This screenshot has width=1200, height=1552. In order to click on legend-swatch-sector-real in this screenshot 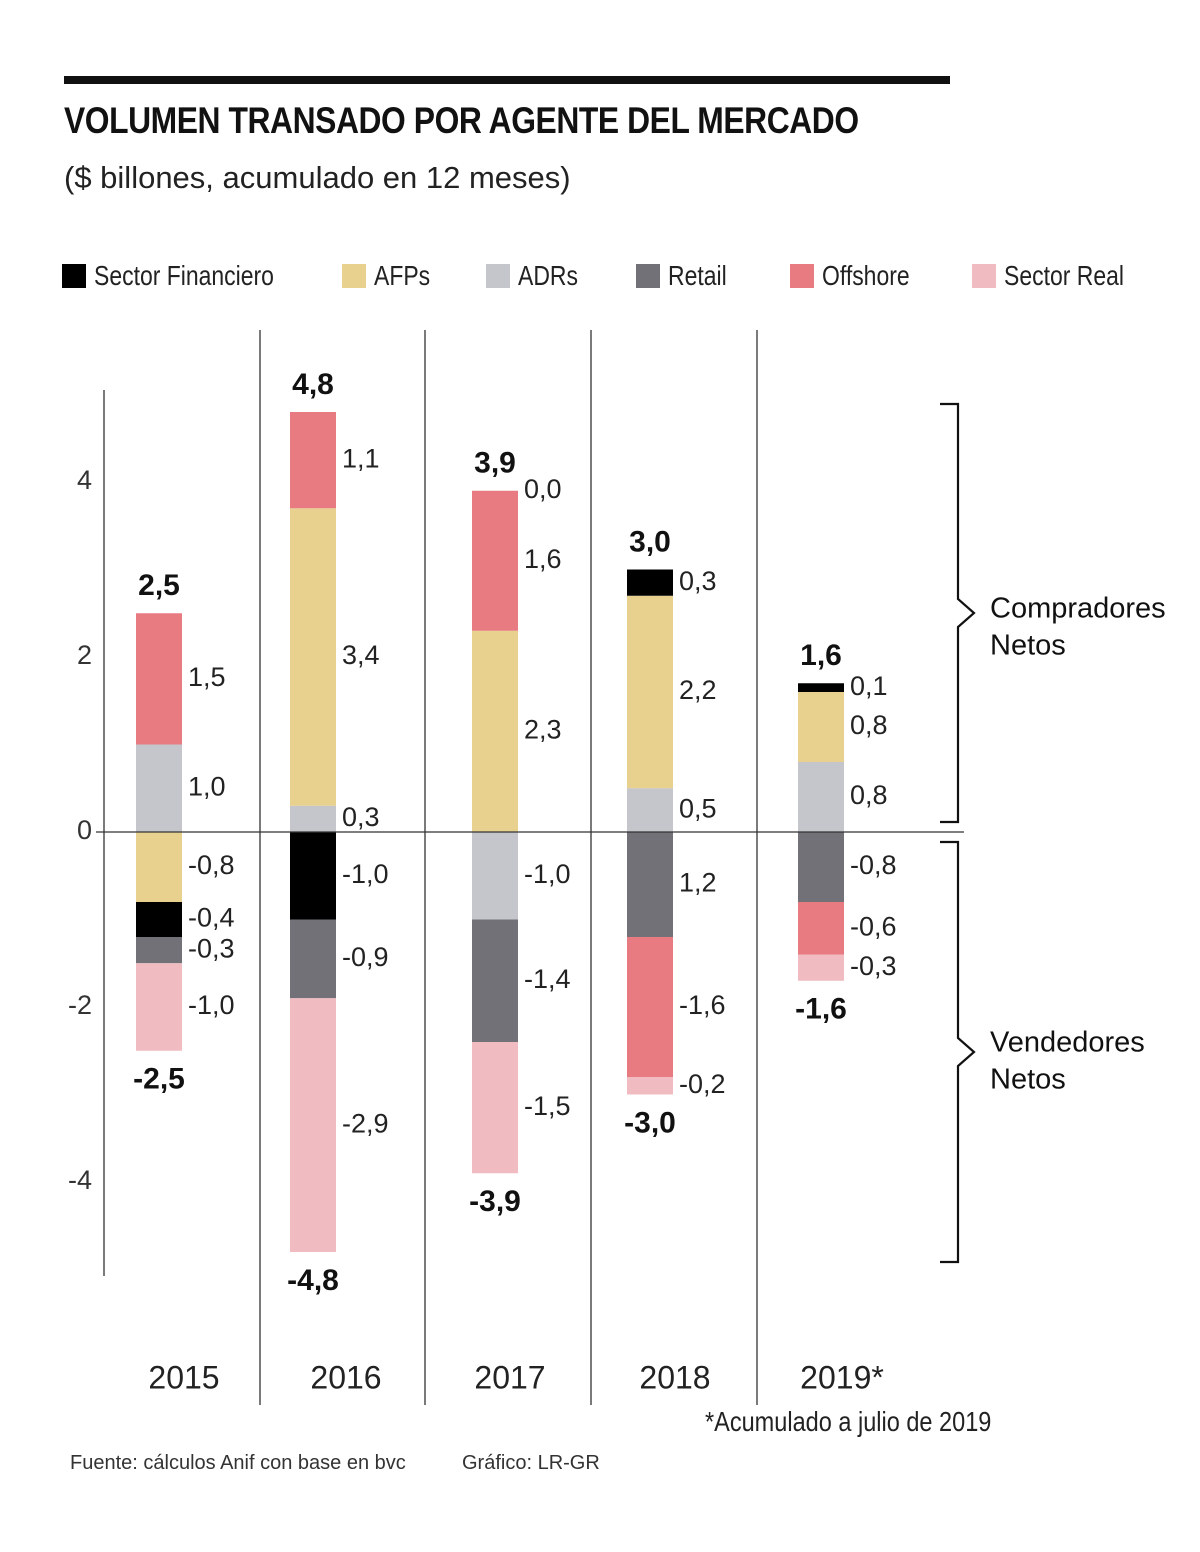, I will do `click(984, 276)`.